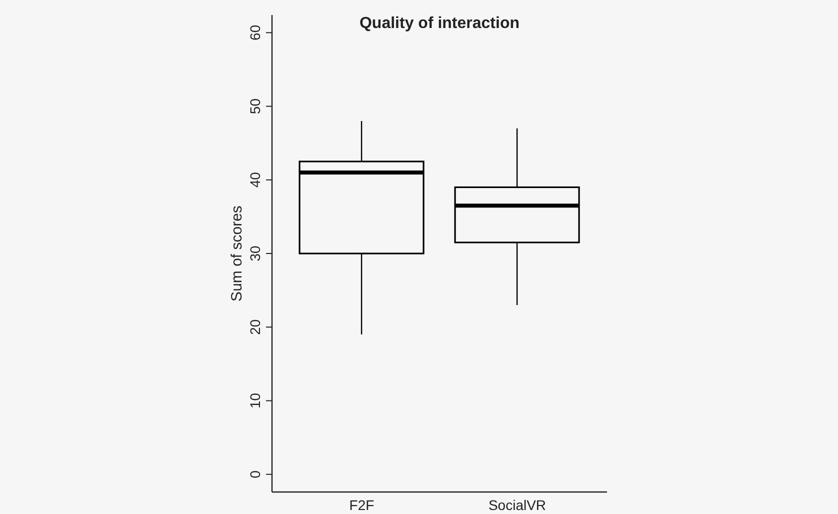 The width and height of the screenshot is (838, 514). I want to click on x-tick-label: SocialVR, so click(517, 504).